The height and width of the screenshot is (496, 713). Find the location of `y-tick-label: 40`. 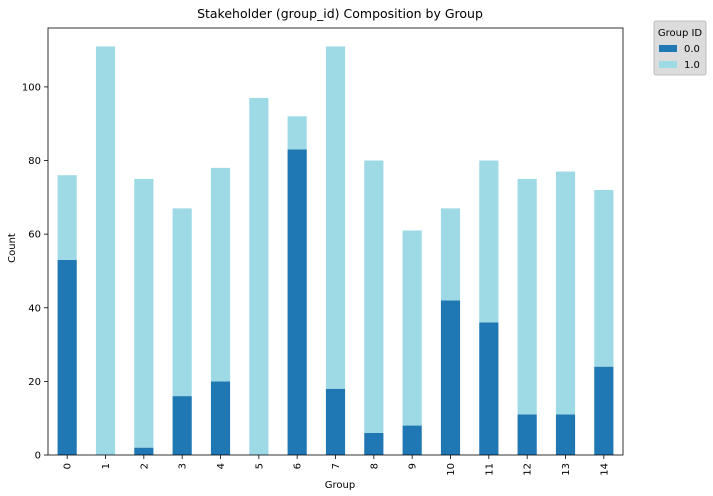

y-tick-label: 40 is located at coordinates (34, 308).